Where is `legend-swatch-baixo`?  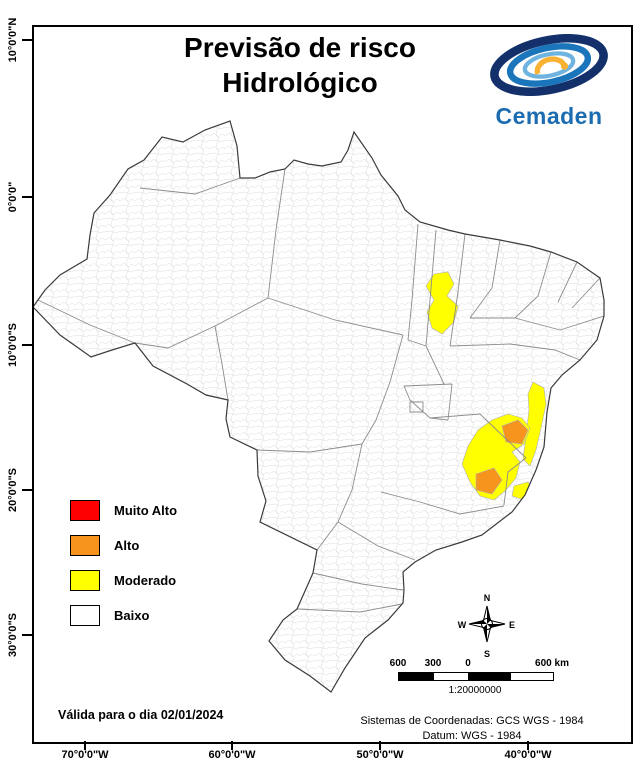
legend-swatch-baixo is located at coordinates (85, 615).